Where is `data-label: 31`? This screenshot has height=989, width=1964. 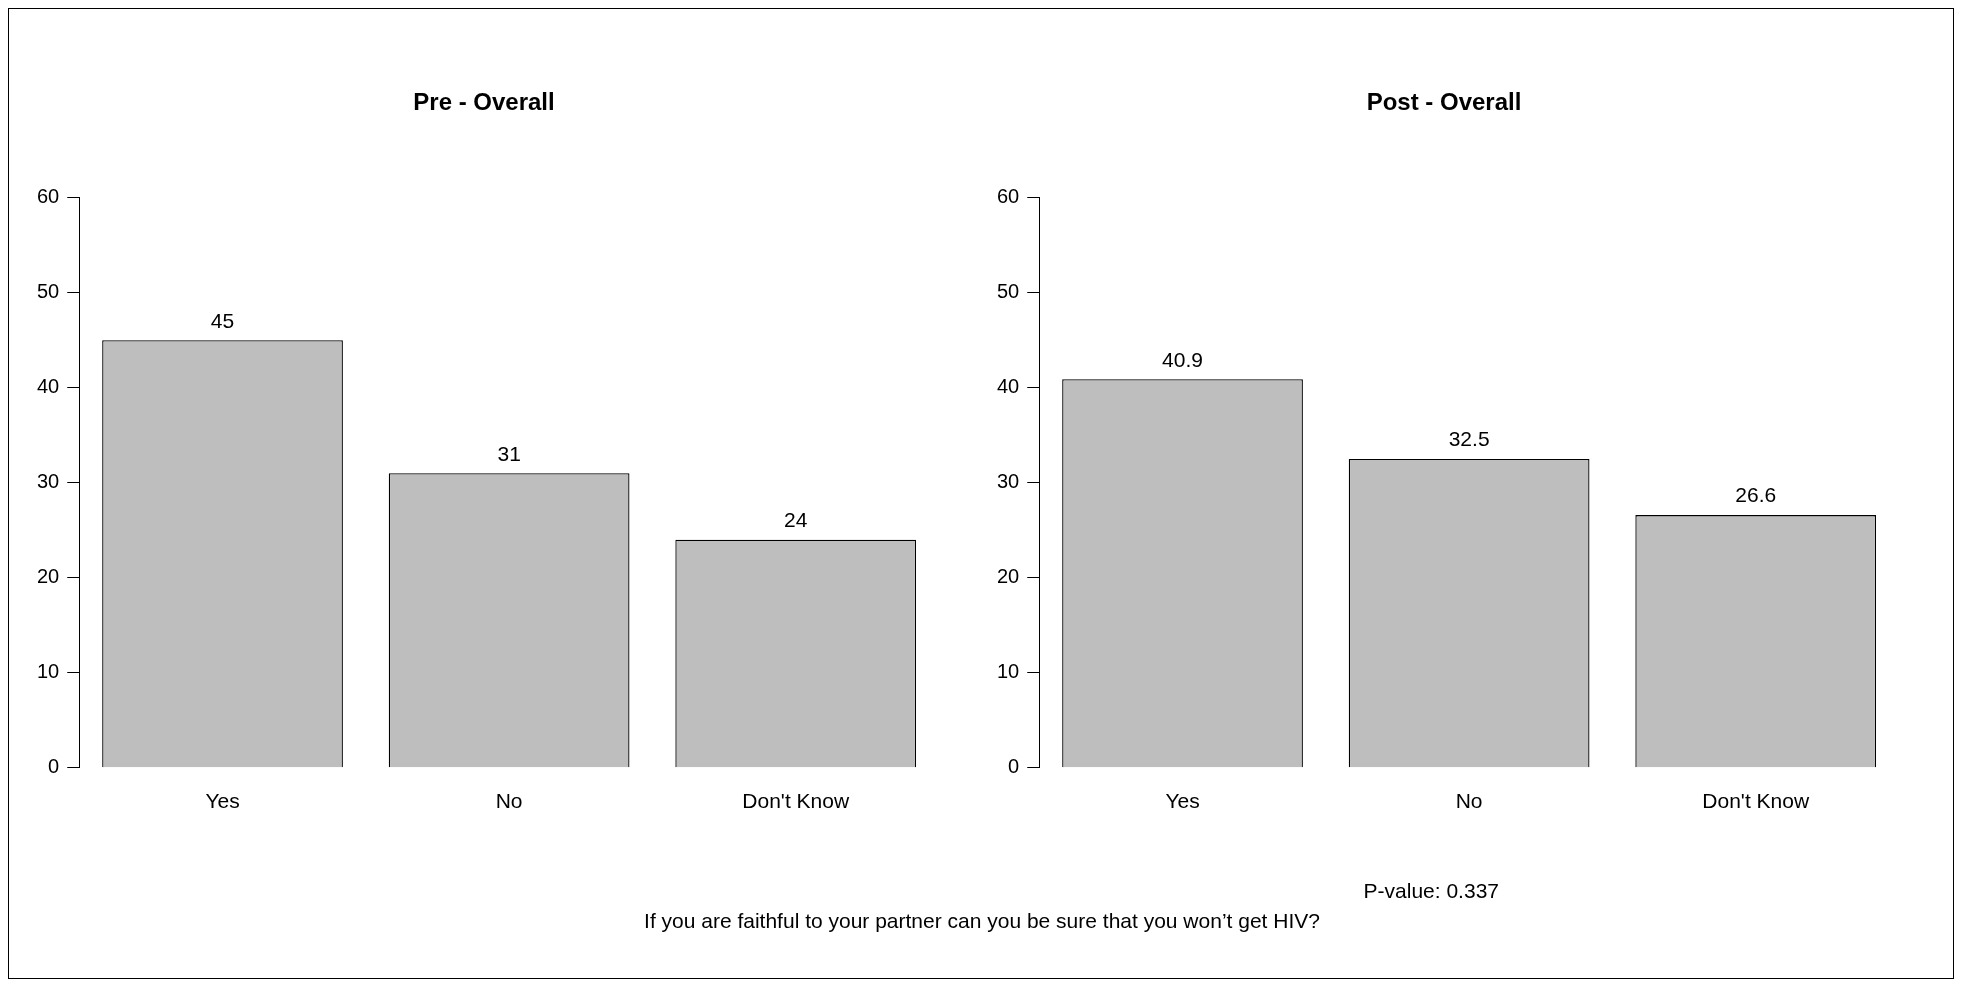 data-label: 31 is located at coordinates (509, 453).